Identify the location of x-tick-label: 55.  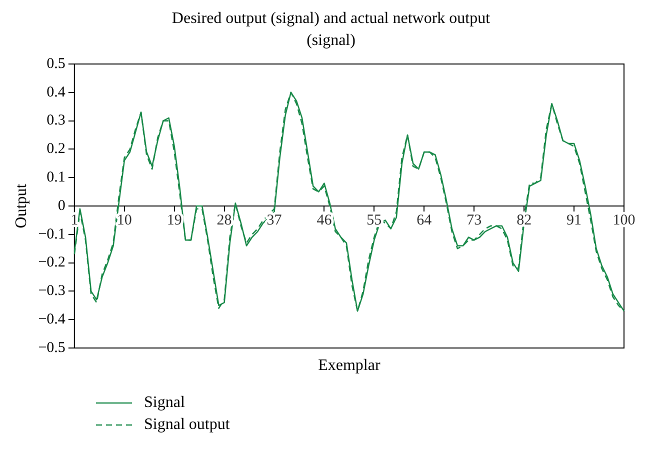
(374, 220).